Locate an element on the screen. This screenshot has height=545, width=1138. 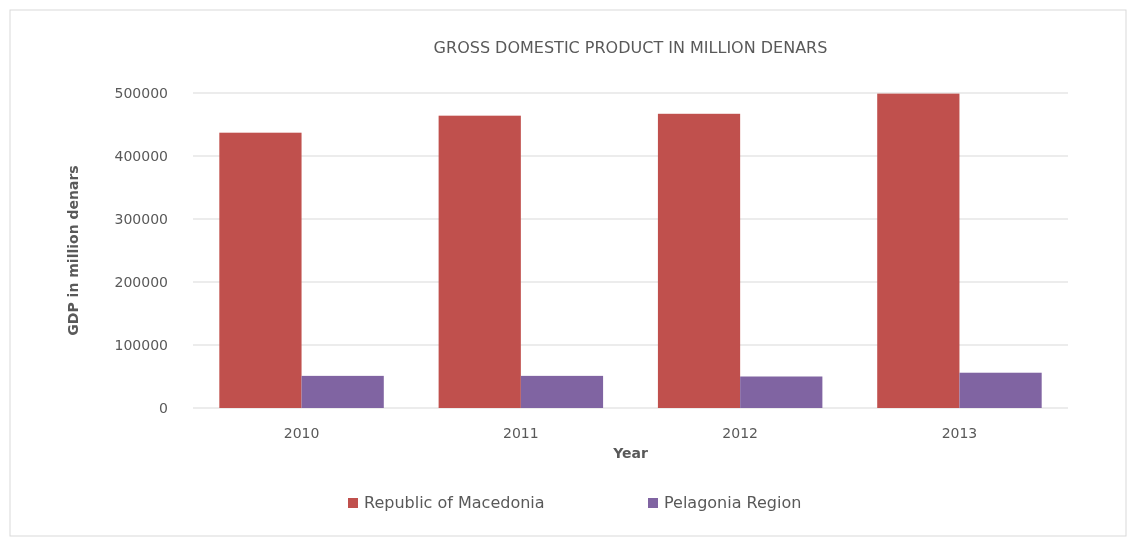
y-tick-label: 200000 is located at coordinates (141, 281).